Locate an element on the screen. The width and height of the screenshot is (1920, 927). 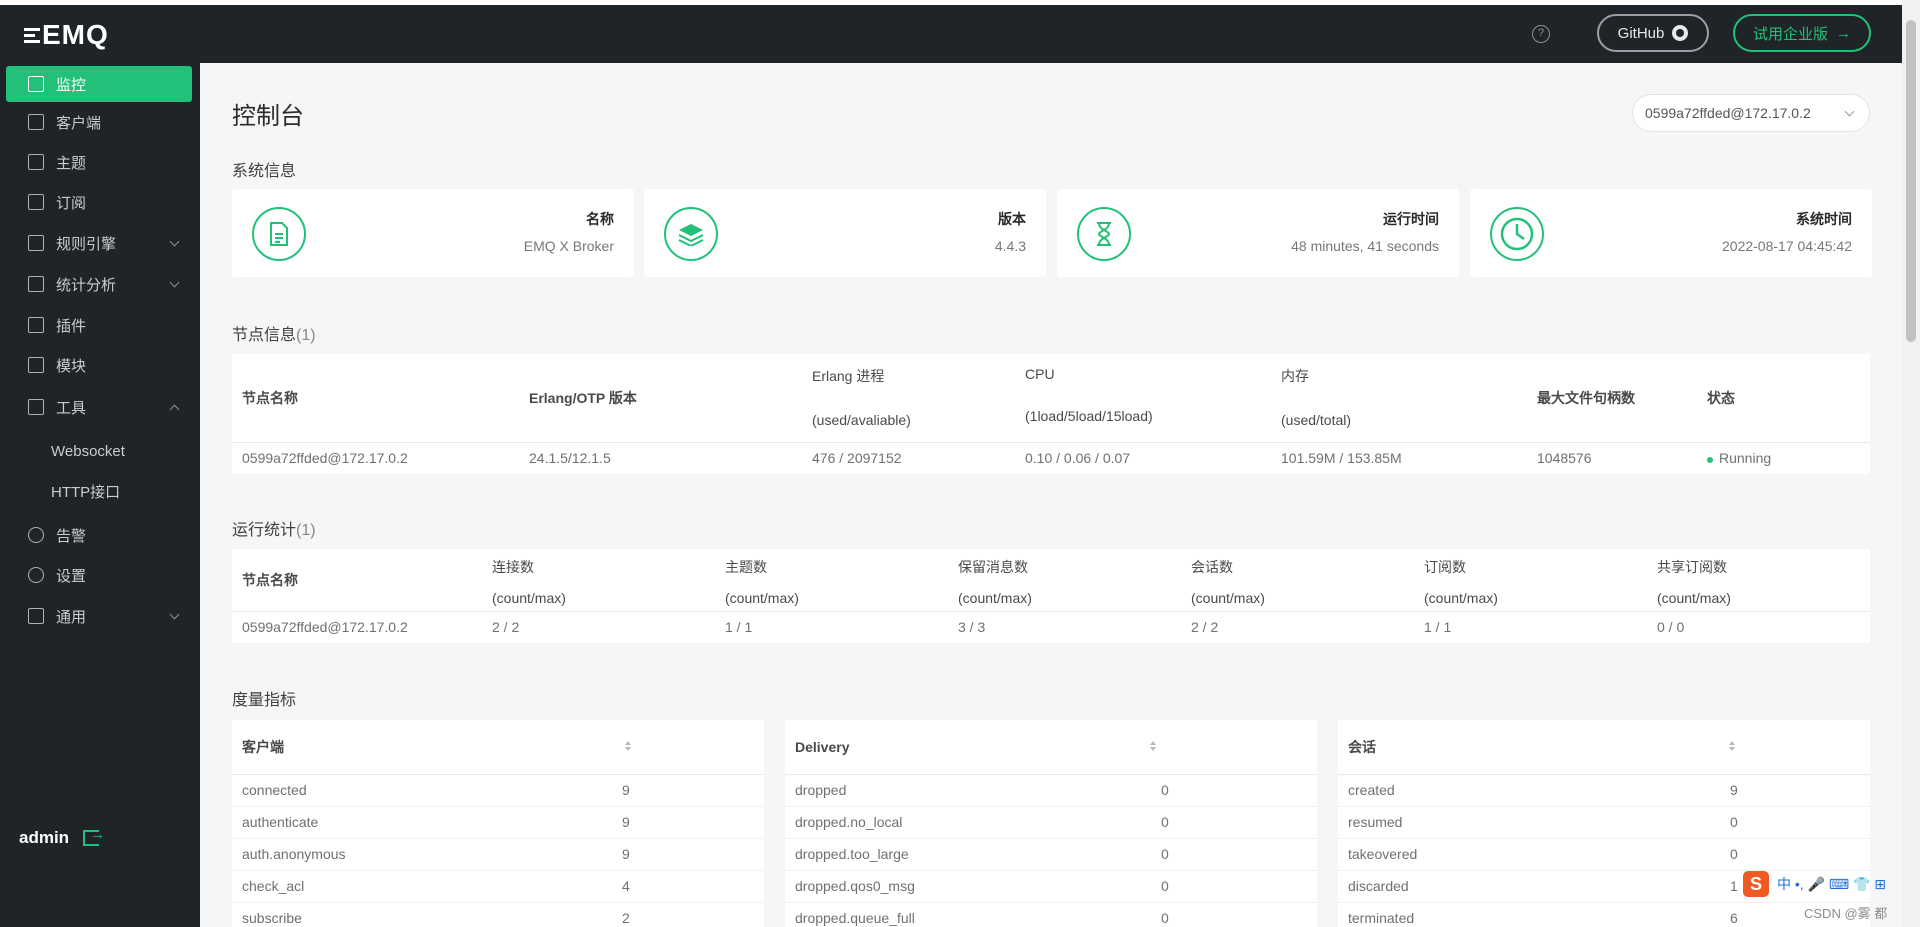
hourglass-icon is located at coordinates (1104, 234).